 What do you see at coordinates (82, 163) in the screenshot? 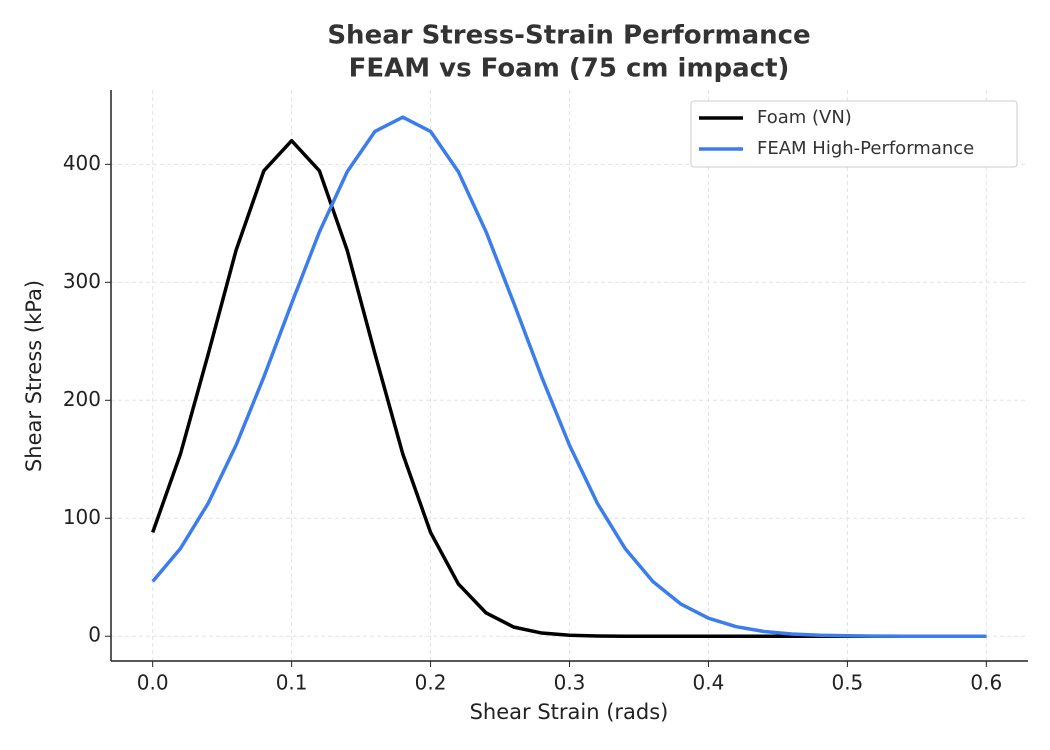
I see `y-tick-label: 400` at bounding box center [82, 163].